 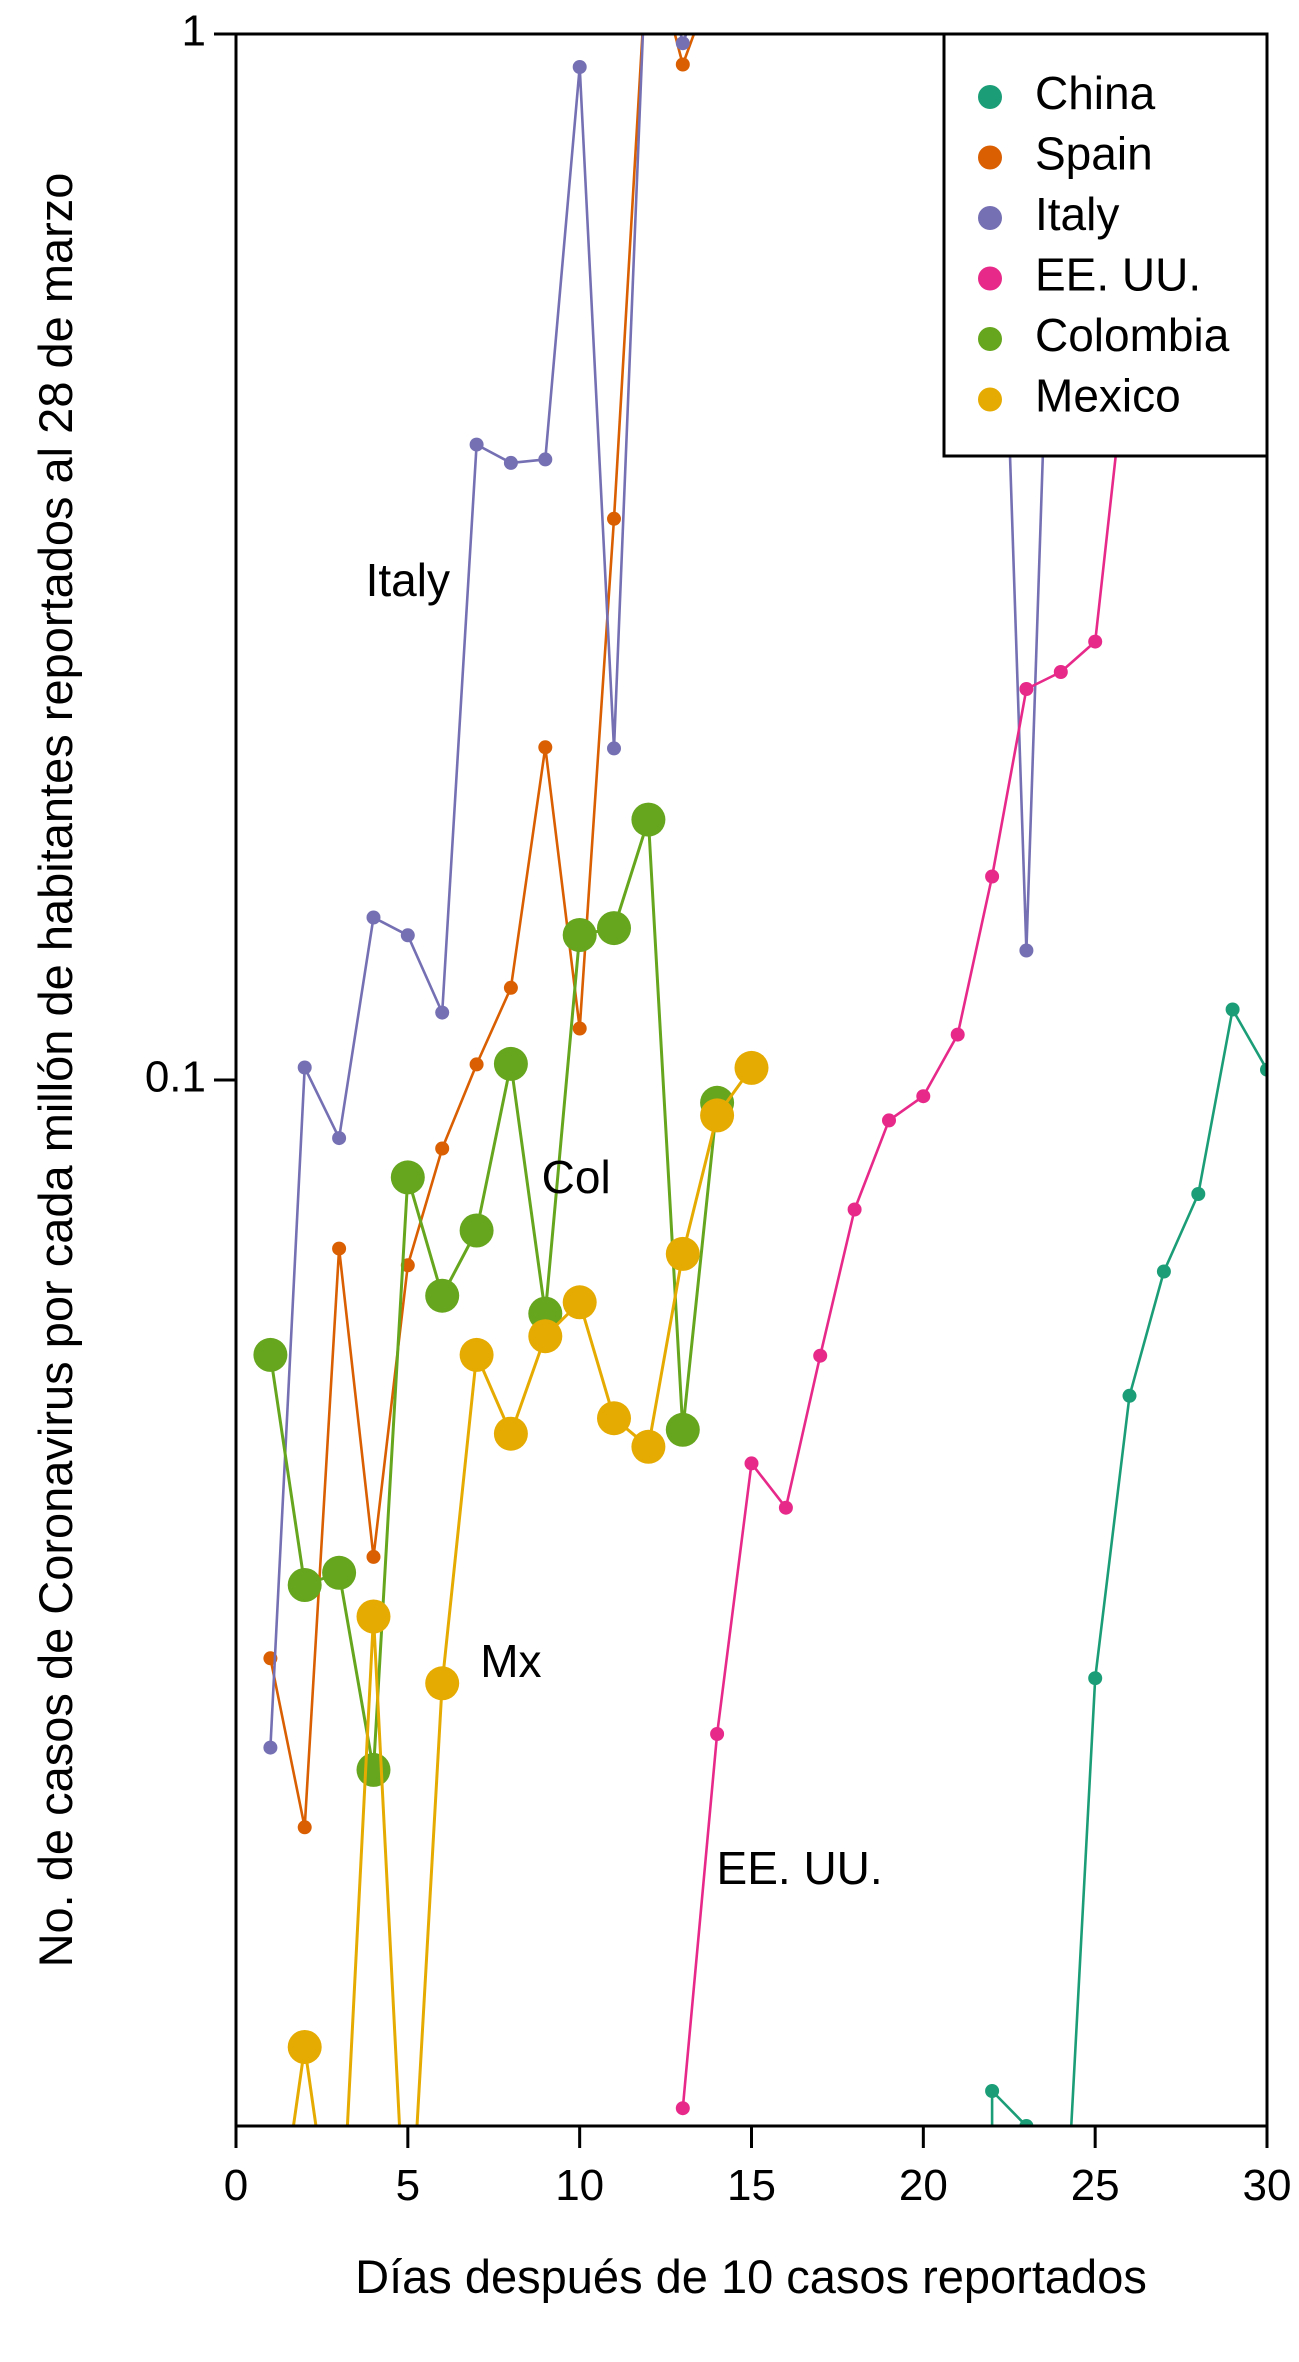 I want to click on legend-label: Mexico, so click(x=1108, y=396).